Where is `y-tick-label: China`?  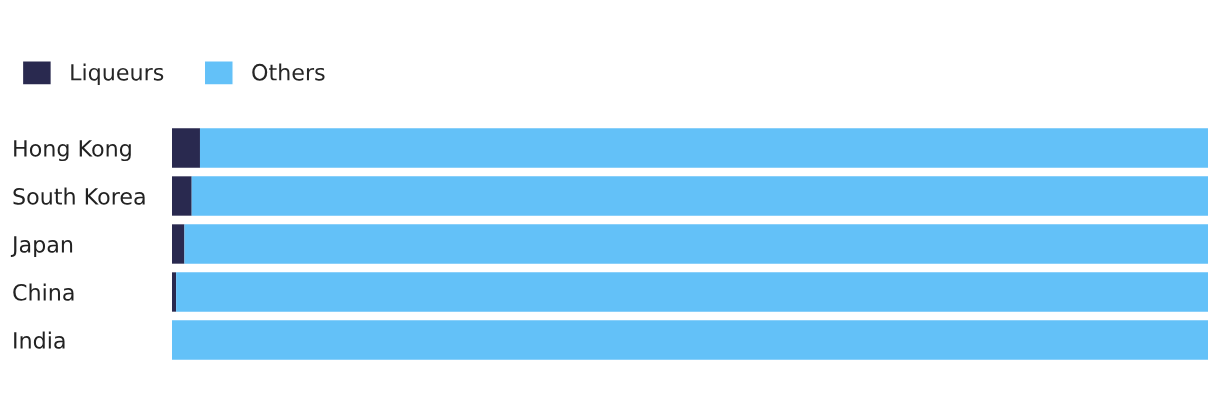 y-tick-label: China is located at coordinates (43, 292).